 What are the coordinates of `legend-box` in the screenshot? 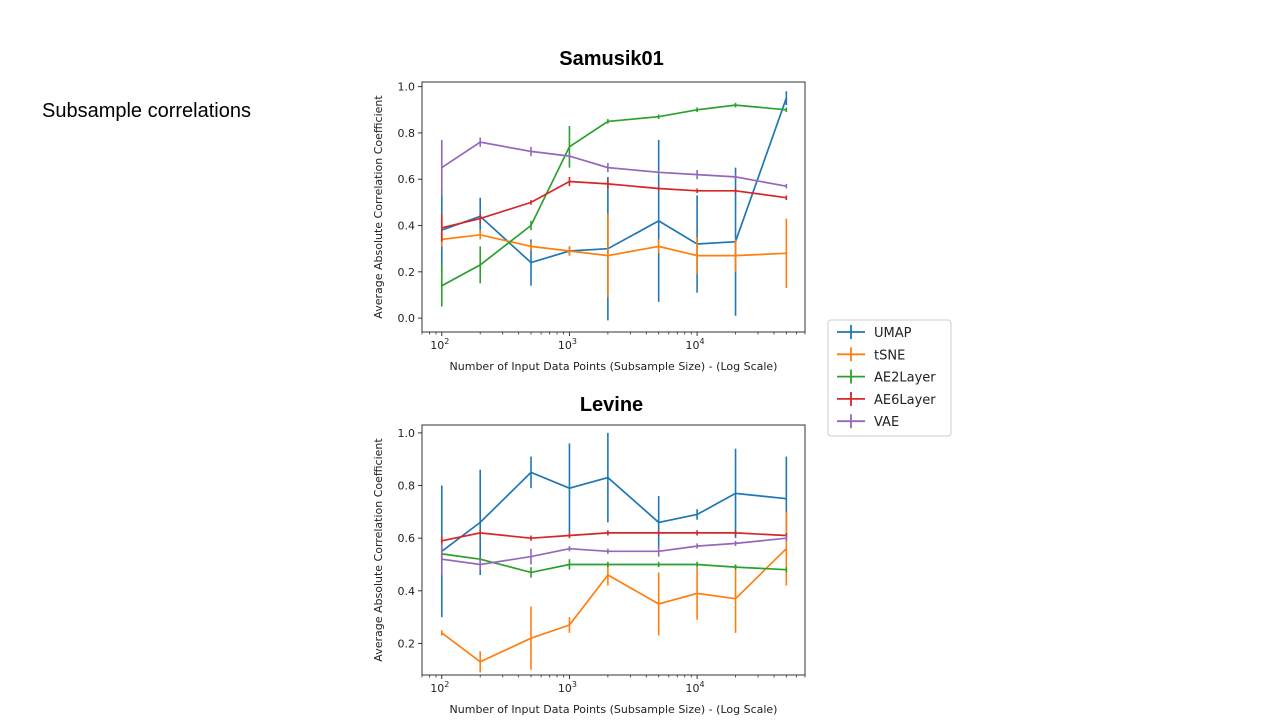 It's located at (889, 378).